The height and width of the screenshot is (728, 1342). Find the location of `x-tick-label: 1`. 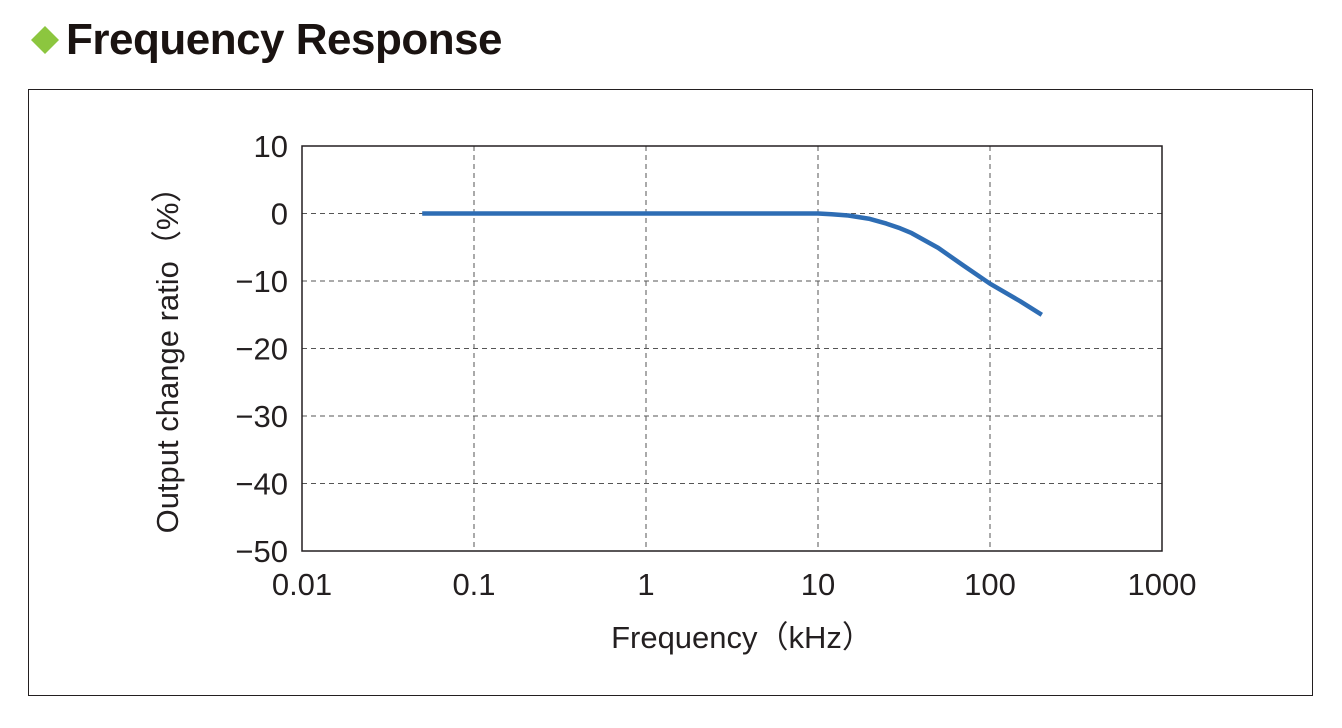

x-tick-label: 1 is located at coordinates (645, 584).